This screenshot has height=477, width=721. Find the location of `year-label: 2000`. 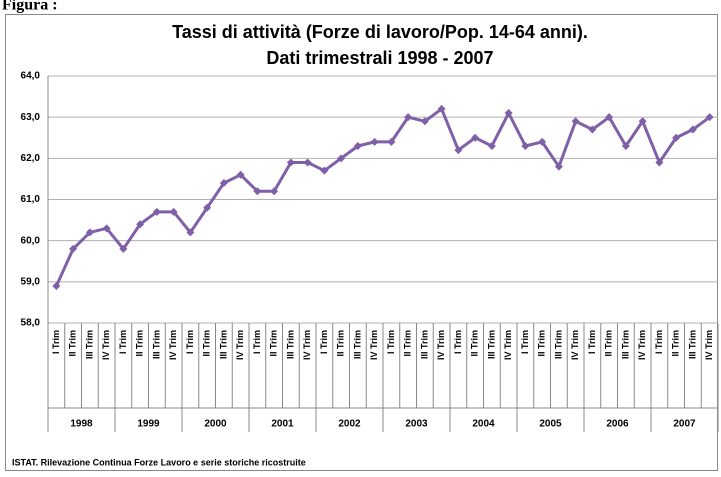

year-label: 2000 is located at coordinates (215, 424).